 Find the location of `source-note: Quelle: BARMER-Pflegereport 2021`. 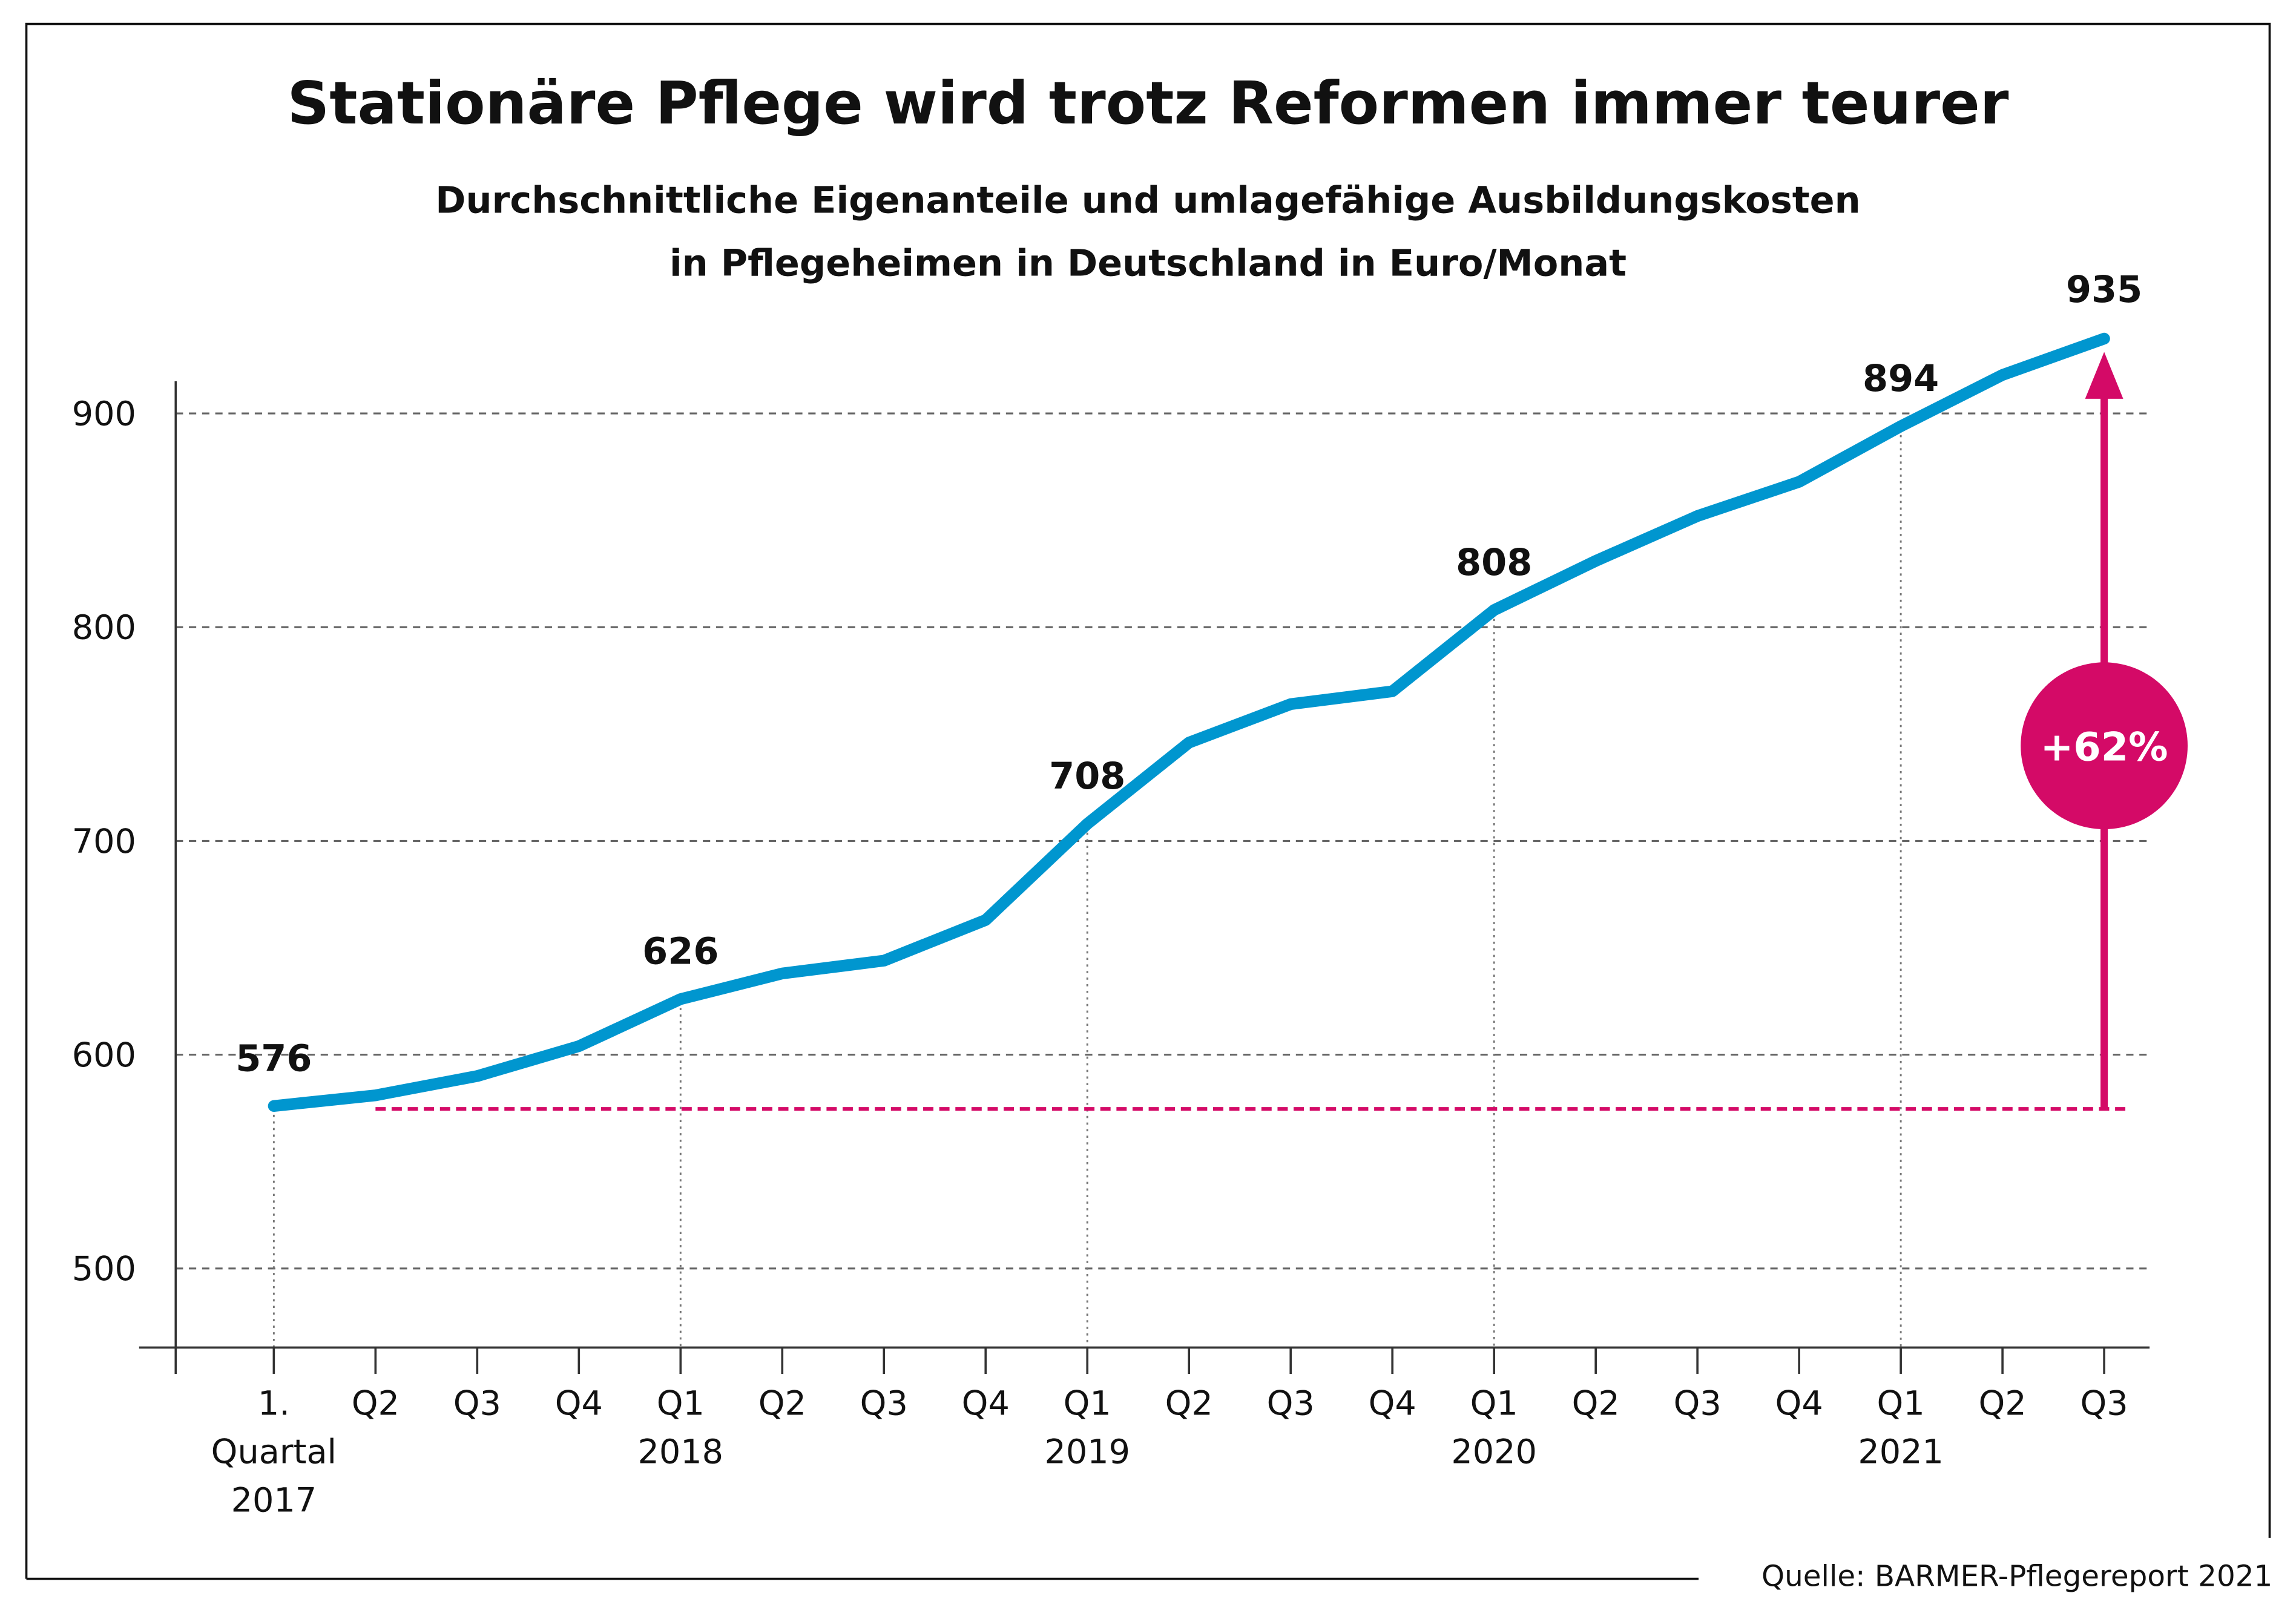

source-note: Quelle: BARMER-Pflegereport 2021 is located at coordinates (2017, 1577).